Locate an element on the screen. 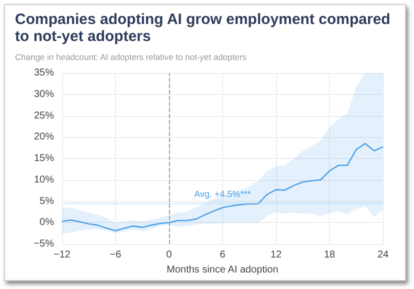 Image resolution: width=414 pixels, height=289 pixels. y-tick-label: 0% is located at coordinates (47, 222).